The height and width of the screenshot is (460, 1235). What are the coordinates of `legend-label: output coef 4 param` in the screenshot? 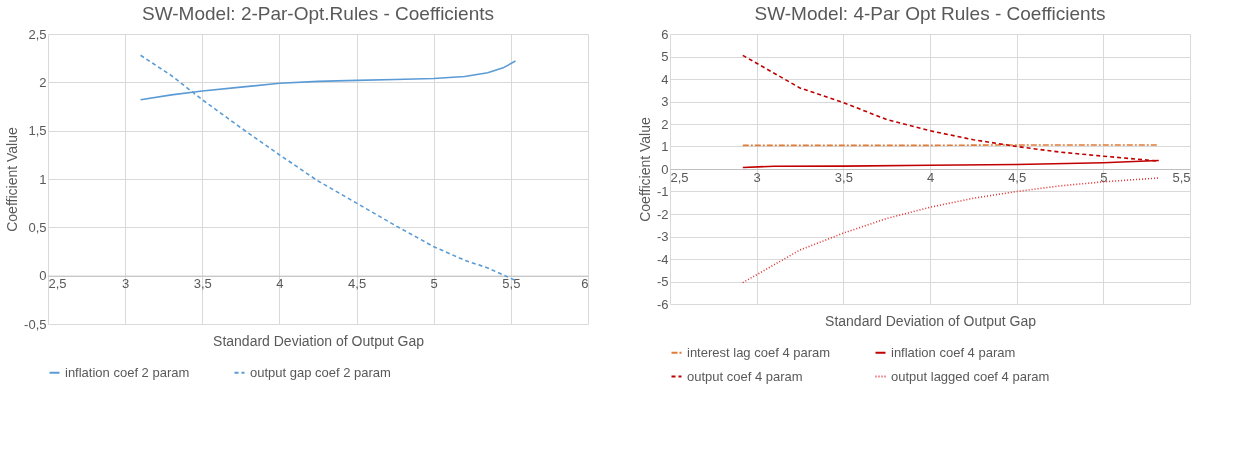 It's located at (745, 376).